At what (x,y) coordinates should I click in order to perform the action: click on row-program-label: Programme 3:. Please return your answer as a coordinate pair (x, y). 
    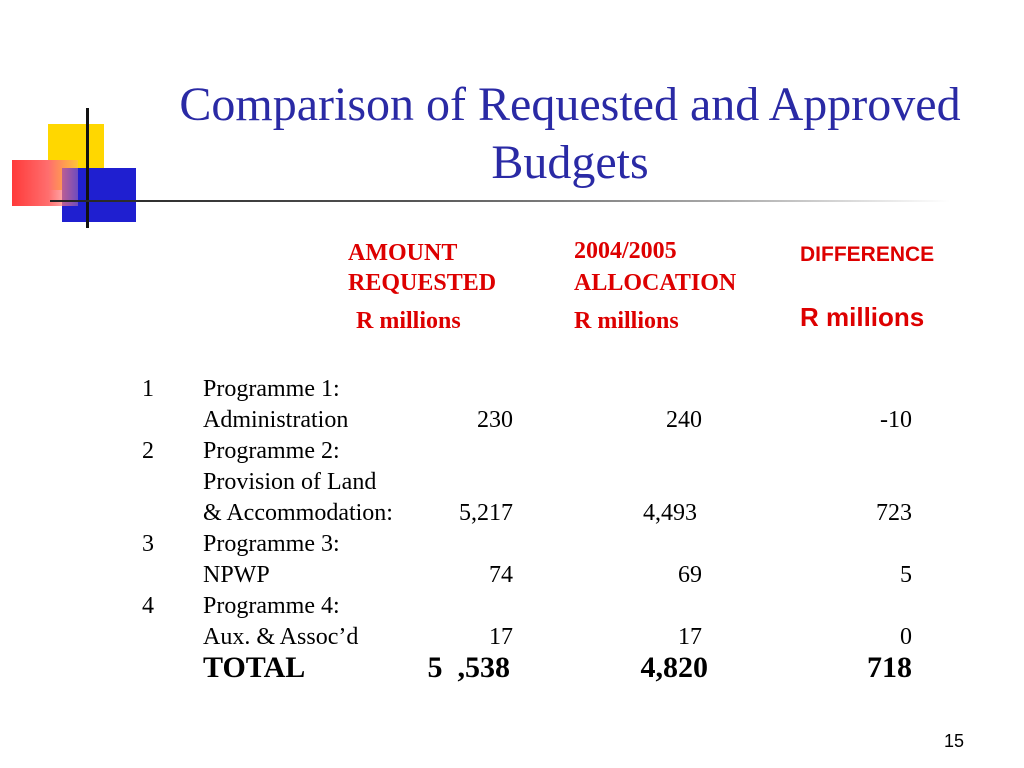
    Looking at the image, I should click on (271, 544).